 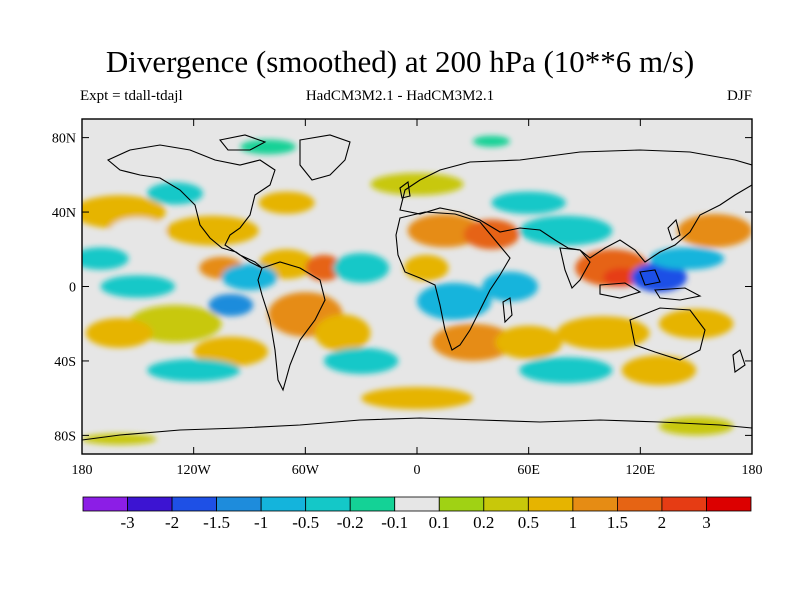 I want to click on colorbar-label: -1, so click(x=261, y=522).